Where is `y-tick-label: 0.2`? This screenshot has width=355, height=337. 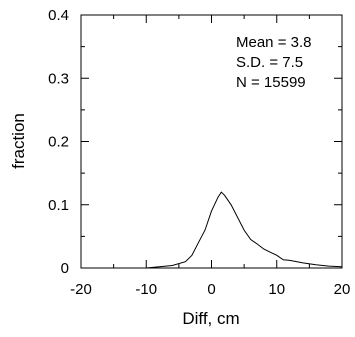
y-tick-label: 0.2 is located at coordinates (58, 142).